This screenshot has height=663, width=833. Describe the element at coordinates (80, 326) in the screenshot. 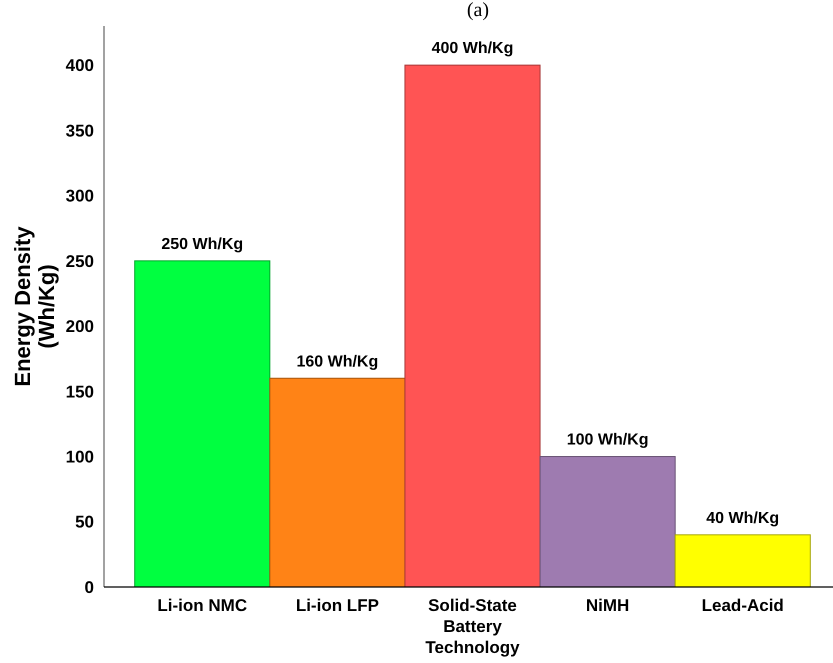

I see `y-tick-label: 200` at that location.